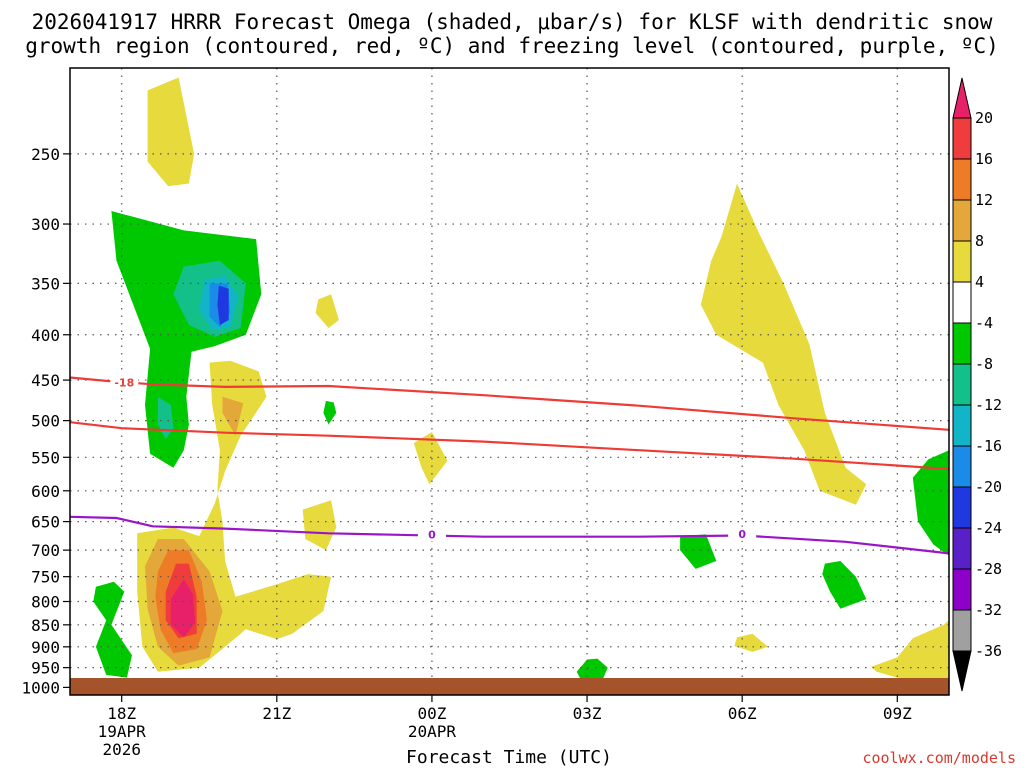  Describe the element at coordinates (45, 224) in the screenshot. I see `y-tick-label: 300` at that location.